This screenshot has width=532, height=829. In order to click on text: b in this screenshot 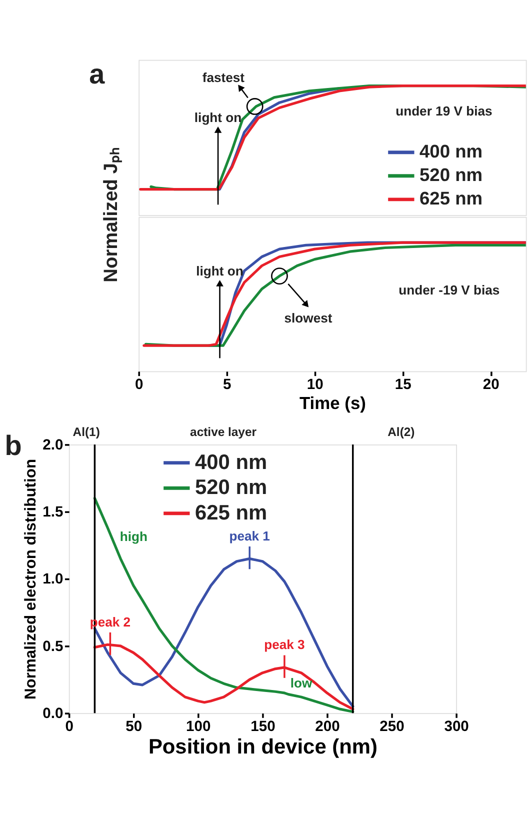, I will do `click(13, 445)`.